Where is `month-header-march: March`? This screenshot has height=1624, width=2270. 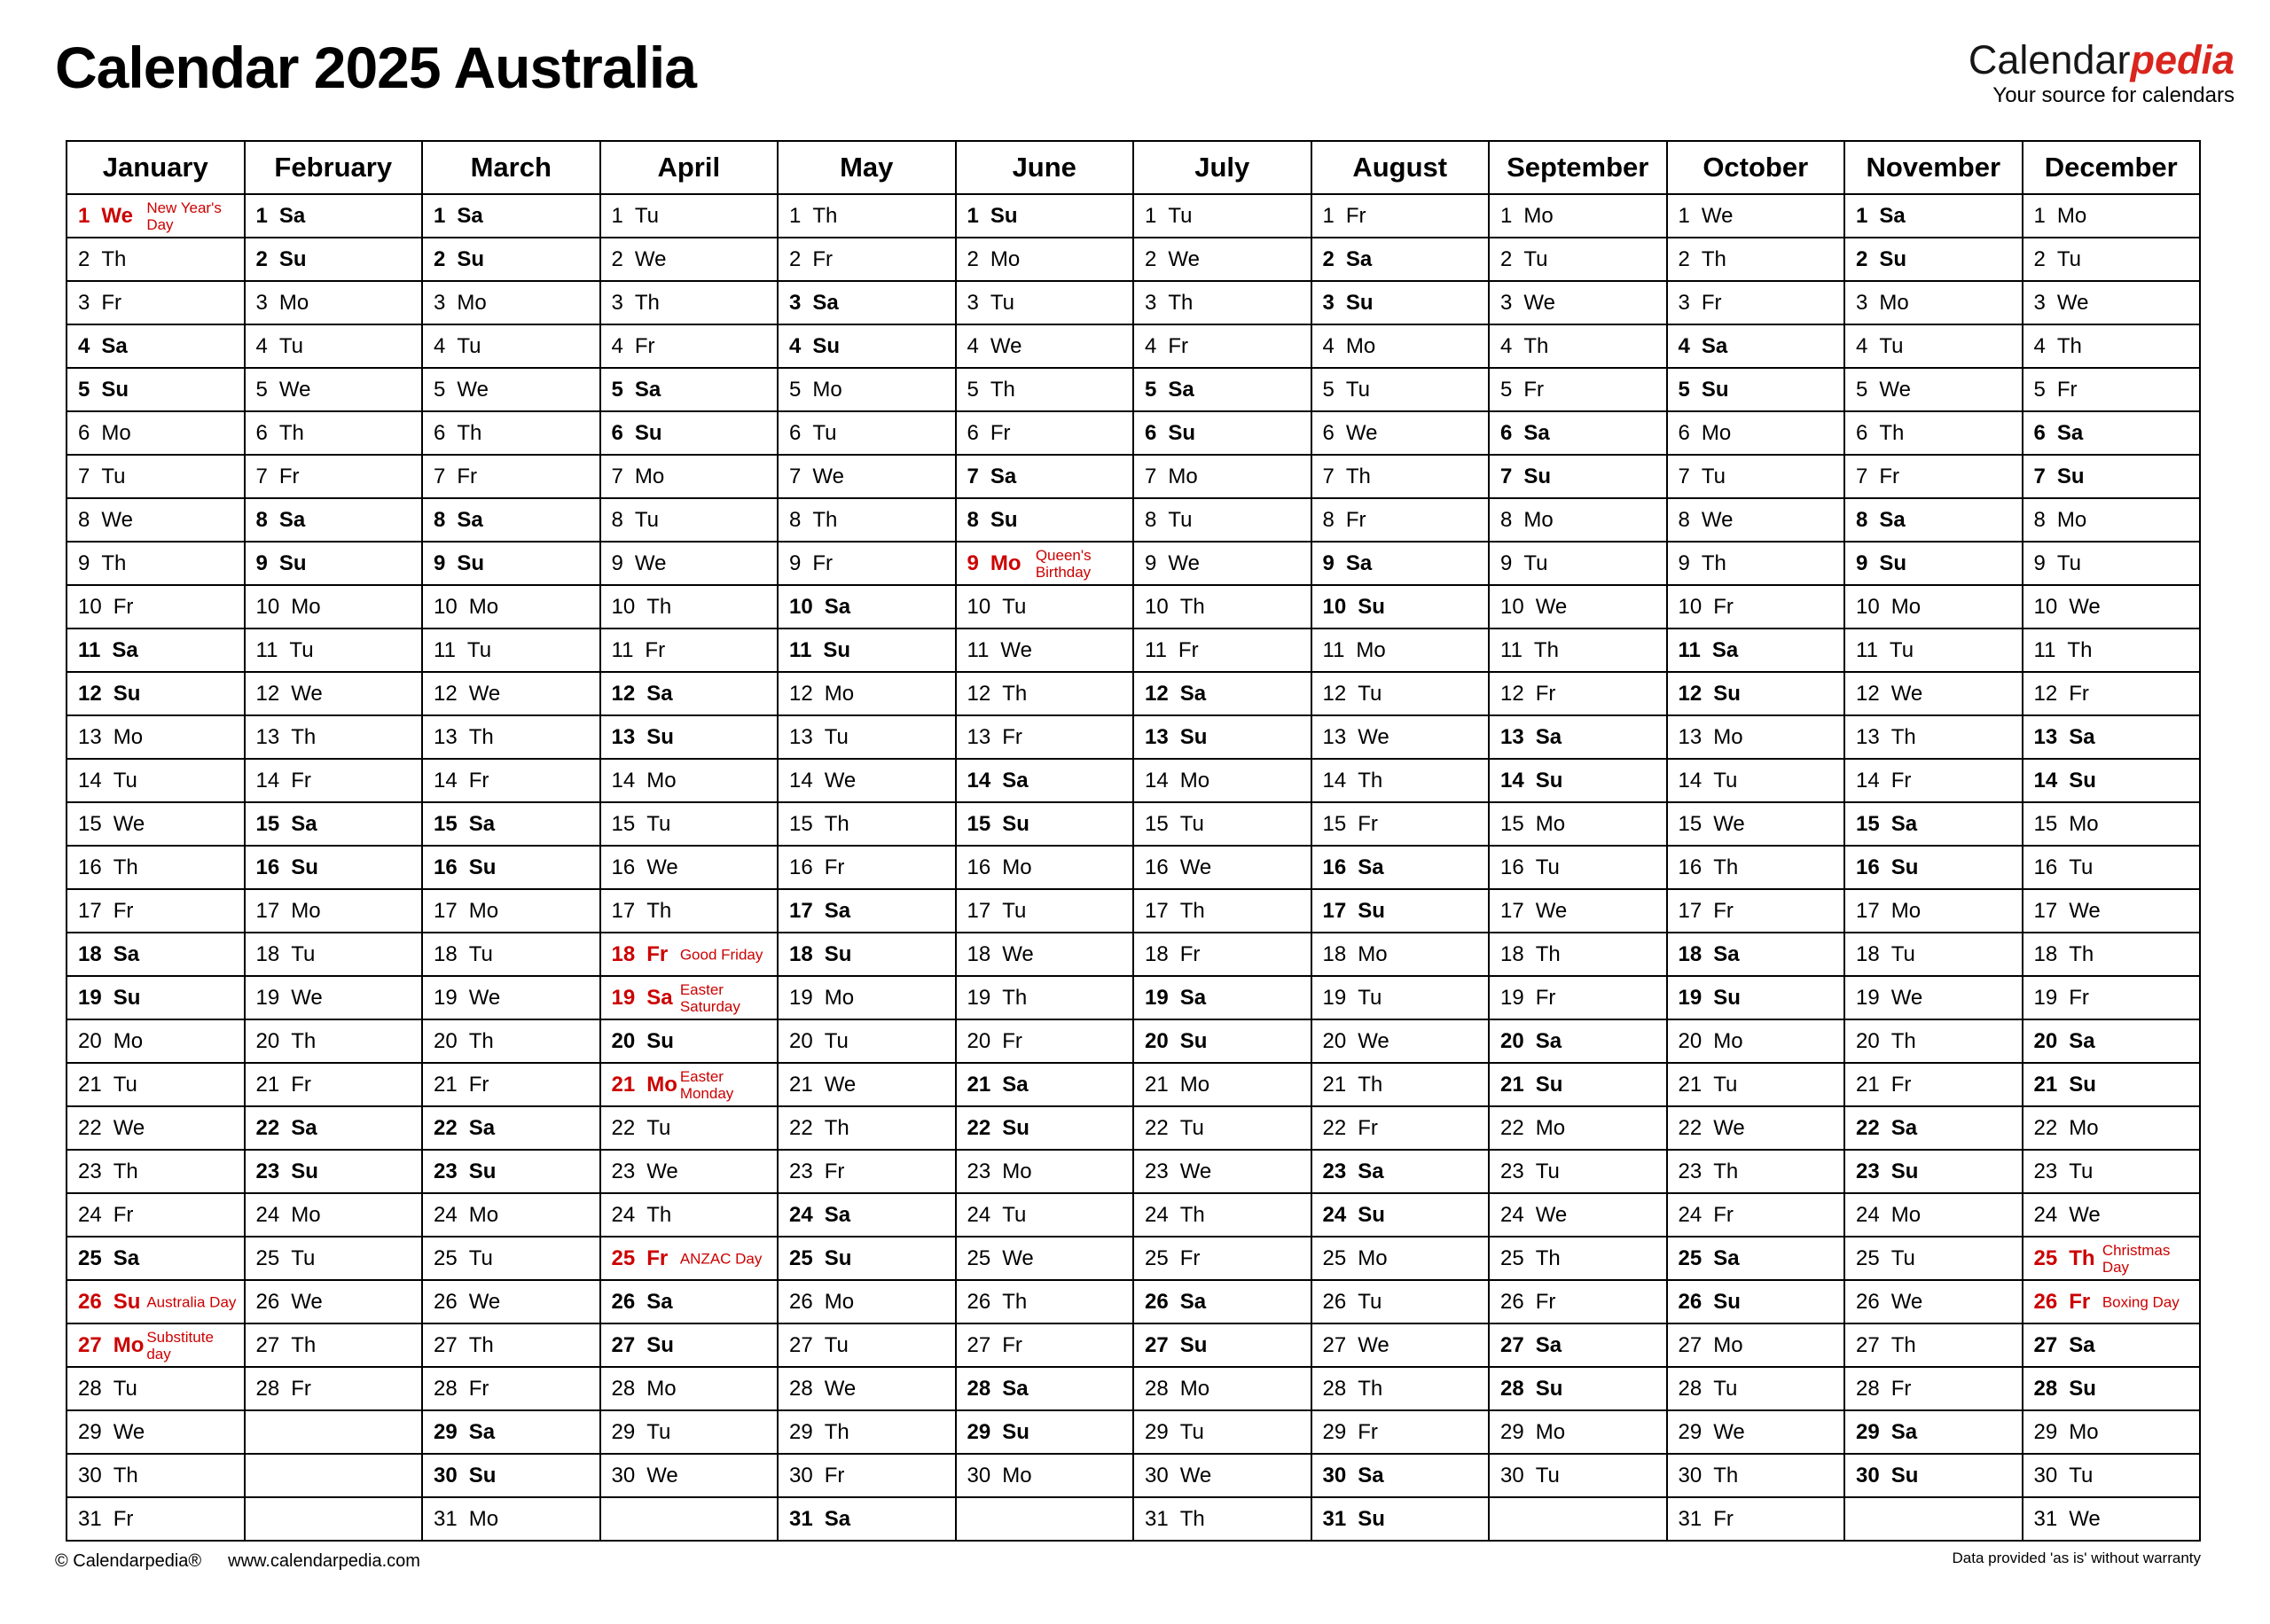 month-header-march: March is located at coordinates (511, 167).